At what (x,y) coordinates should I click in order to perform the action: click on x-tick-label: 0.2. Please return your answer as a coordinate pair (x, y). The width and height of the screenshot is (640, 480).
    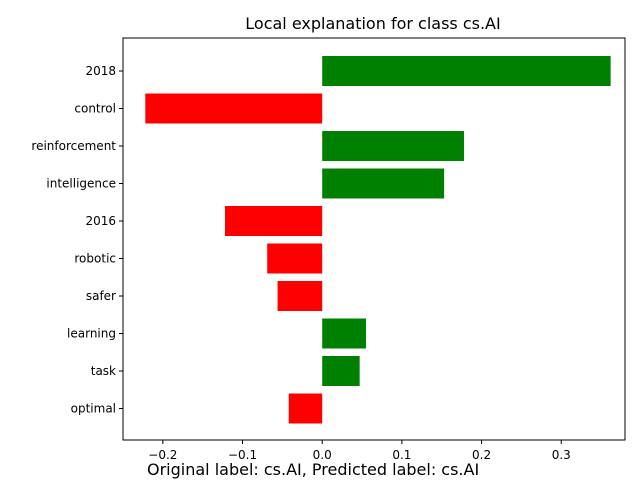
    Looking at the image, I should click on (481, 455).